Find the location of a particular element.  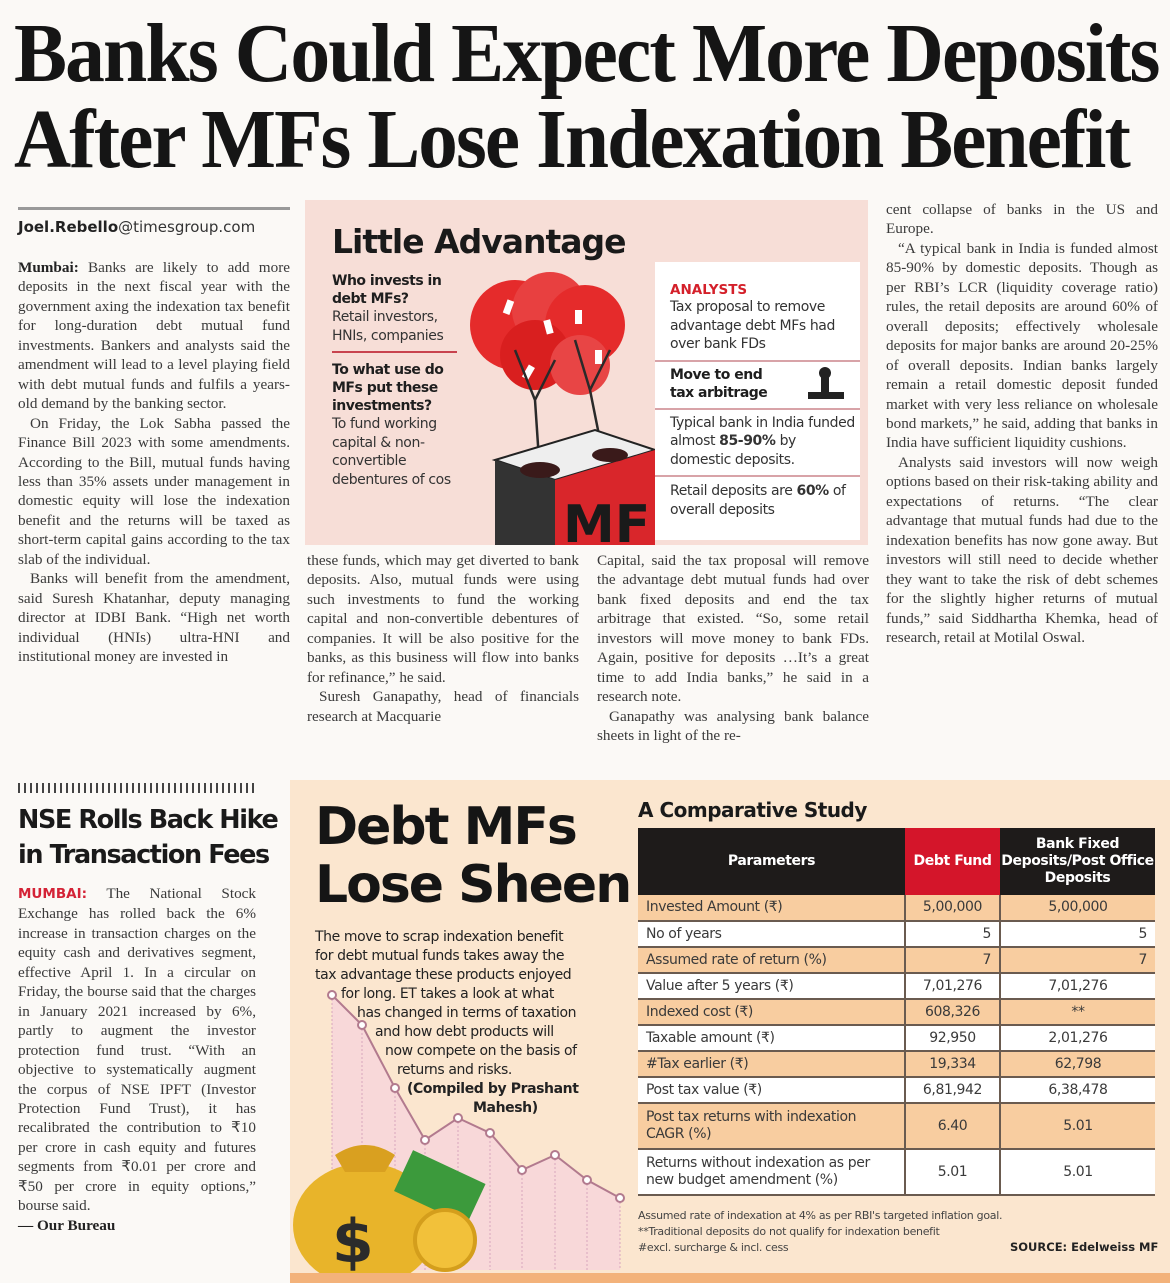

description-line: tax advantage these products enjoyed is located at coordinates (443, 975).